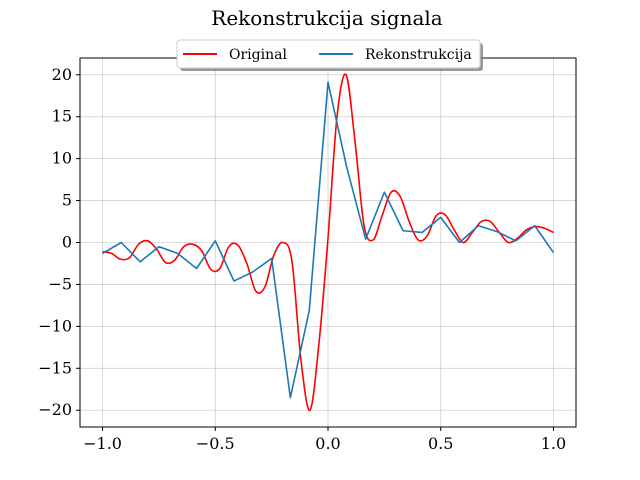 This screenshot has height=480, width=640. Describe the element at coordinates (62, 158) in the screenshot. I see `y-tick-label: 10` at that location.